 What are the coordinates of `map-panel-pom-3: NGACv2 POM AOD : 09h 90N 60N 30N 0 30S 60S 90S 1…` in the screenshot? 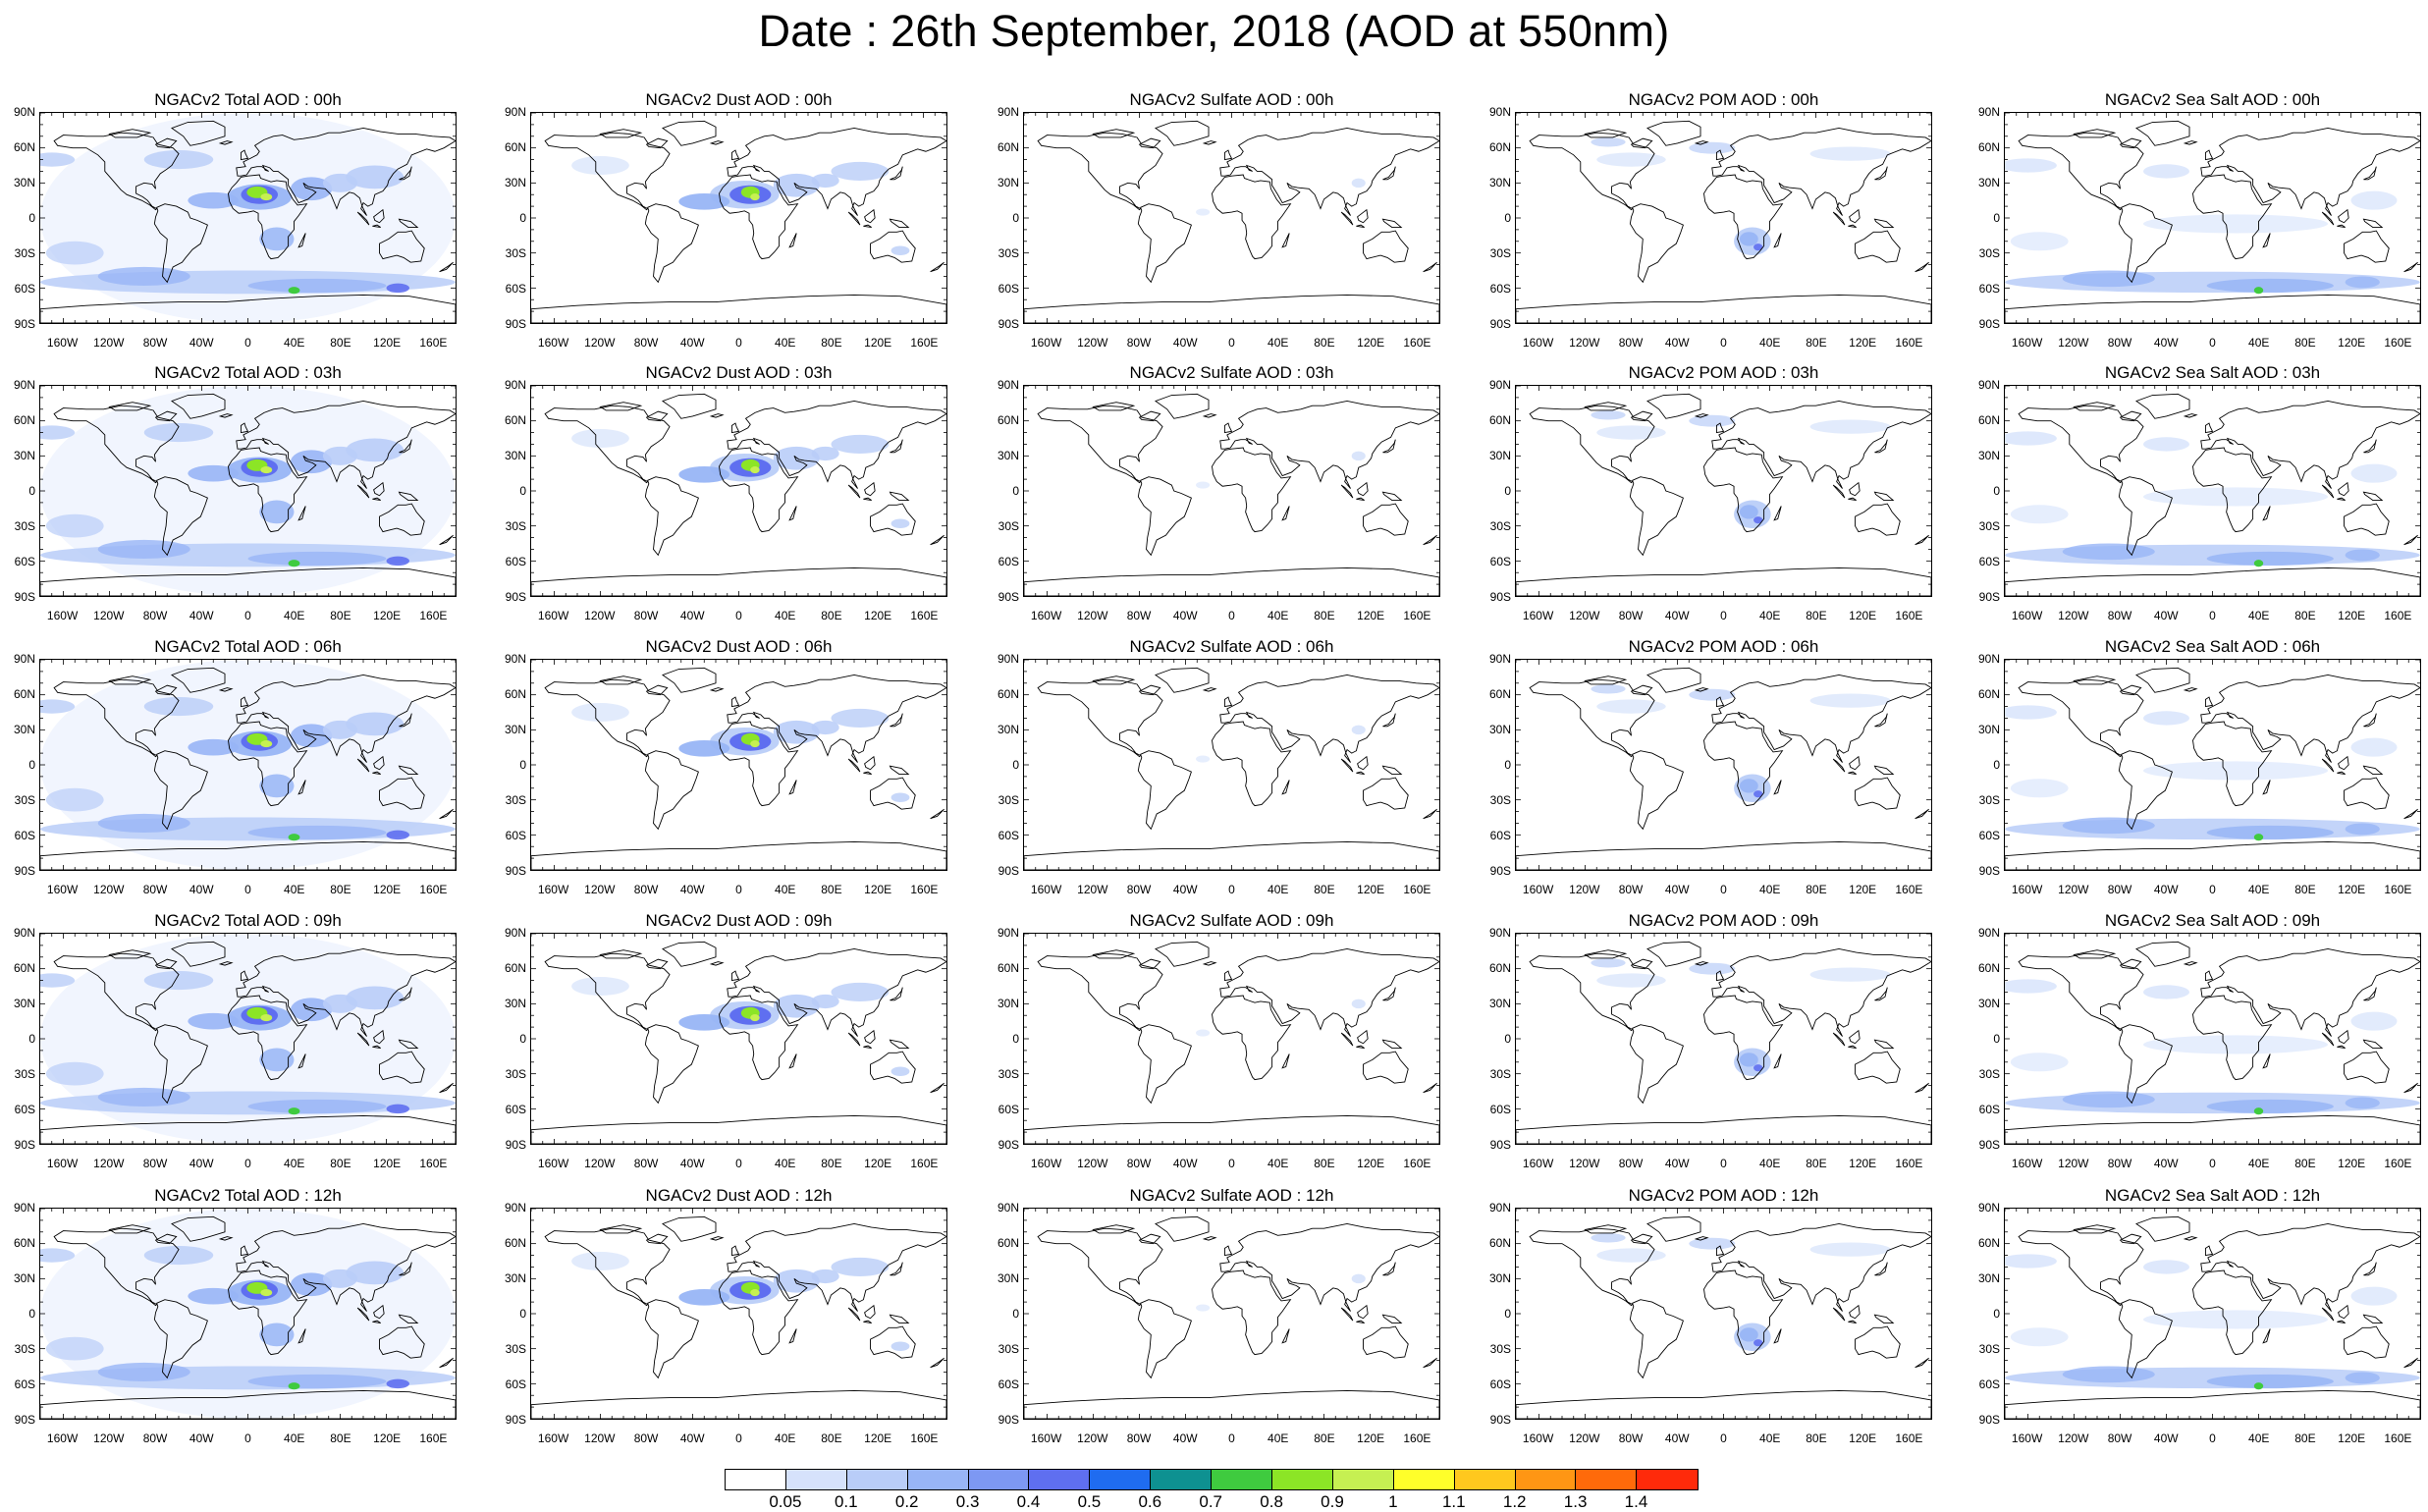 It's located at (1722, 1048).